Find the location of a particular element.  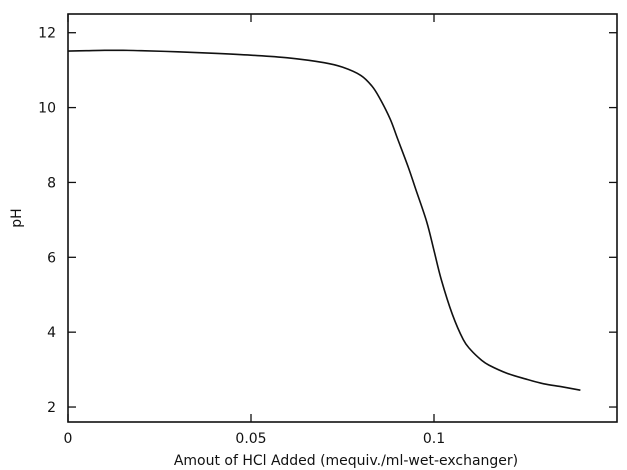

x-axis-tick-label: 0.1 is located at coordinates (434, 439).